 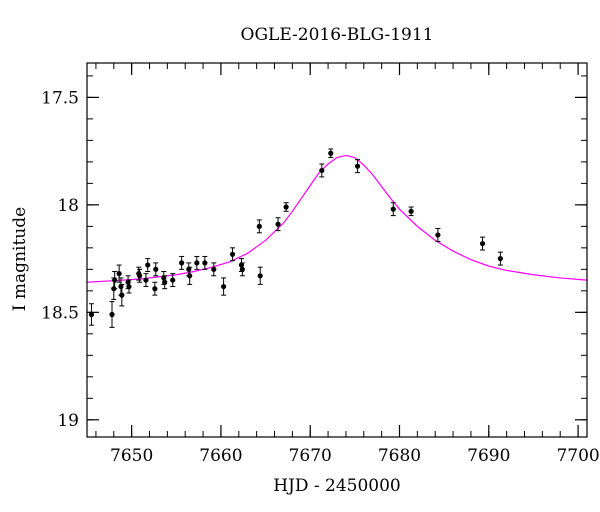 What do you see at coordinates (577, 456) in the screenshot?
I see `x-tick-label: 7700` at bounding box center [577, 456].